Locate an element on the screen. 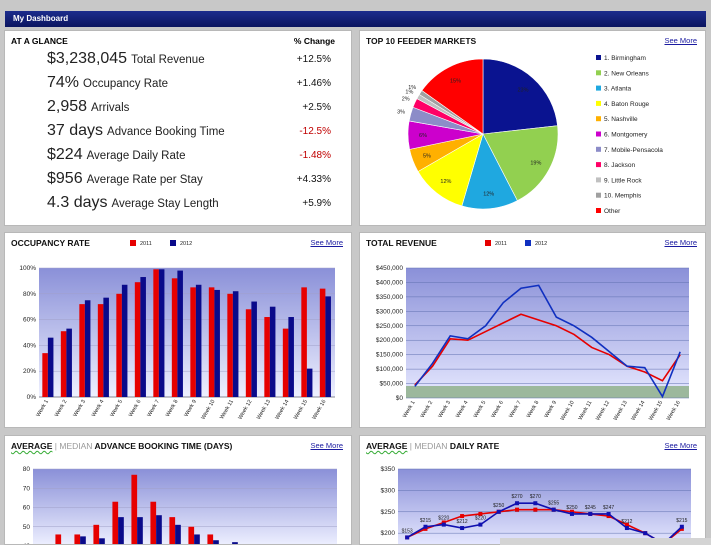 The image size is (711, 545). glance-change: -12.5% is located at coordinates (315, 131).